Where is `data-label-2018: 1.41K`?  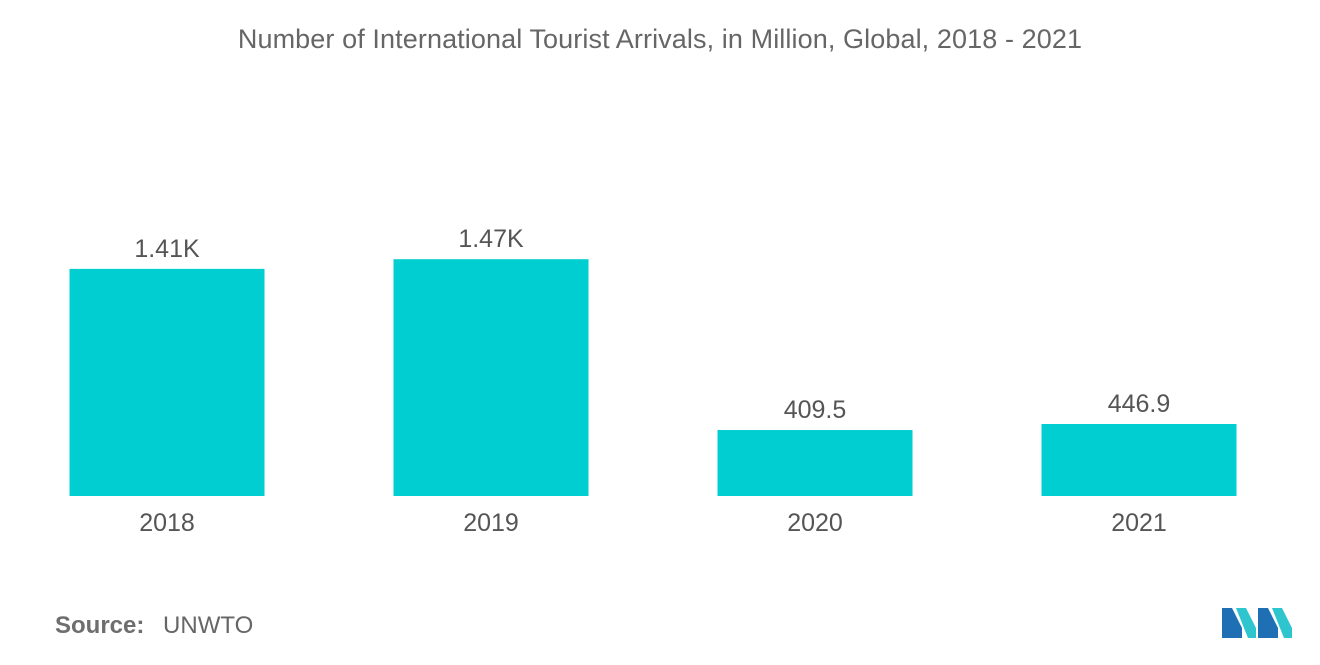 data-label-2018: 1.41K is located at coordinates (167, 249).